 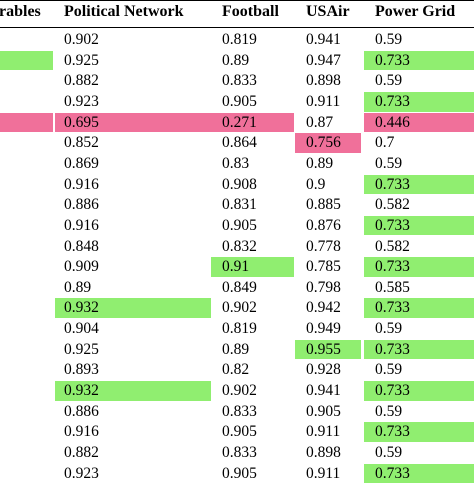 I want to click on football-cell: 0.83, so click(x=236, y=163).